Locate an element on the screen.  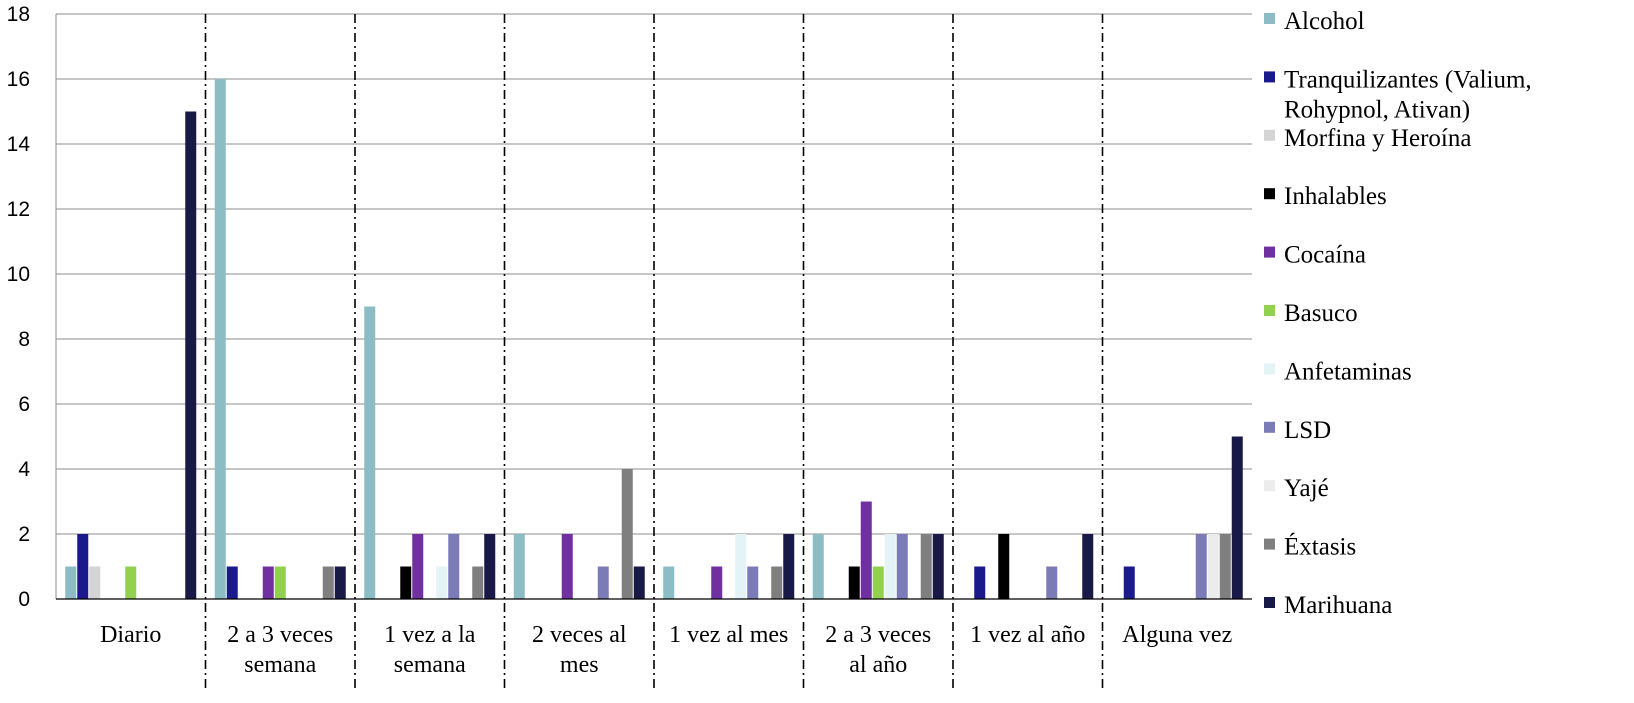
legend-label: Yajé is located at coordinates (1306, 488).